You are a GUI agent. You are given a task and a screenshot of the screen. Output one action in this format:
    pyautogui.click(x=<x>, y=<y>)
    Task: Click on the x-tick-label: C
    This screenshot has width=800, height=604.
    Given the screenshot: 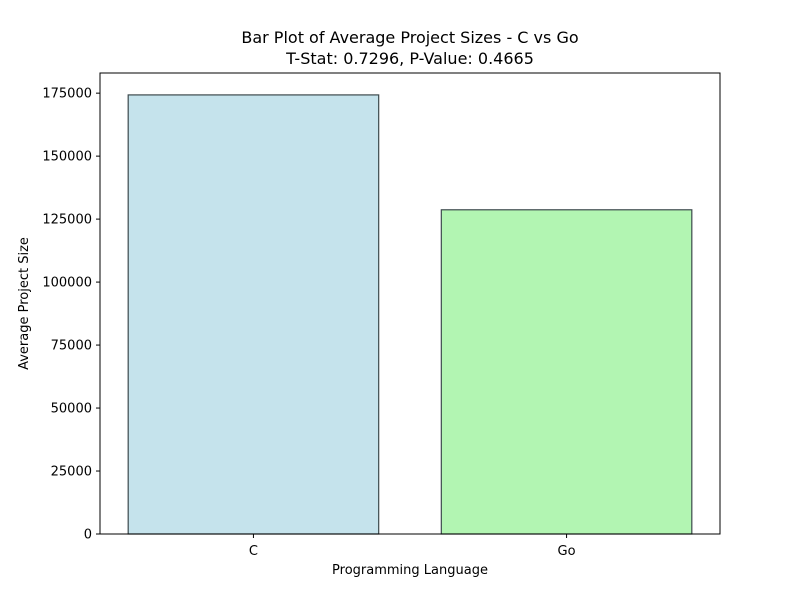 What is the action you would take?
    pyautogui.click(x=253, y=551)
    